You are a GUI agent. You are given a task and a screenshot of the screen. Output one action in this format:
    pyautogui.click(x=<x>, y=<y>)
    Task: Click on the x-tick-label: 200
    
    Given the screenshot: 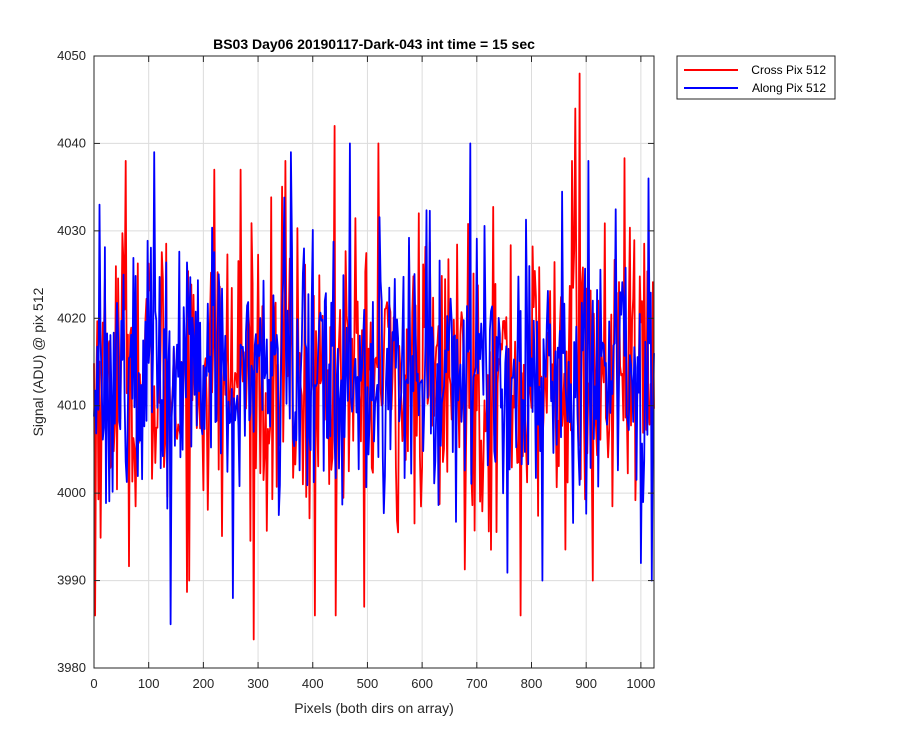 What is the action you would take?
    pyautogui.click(x=204, y=683)
    